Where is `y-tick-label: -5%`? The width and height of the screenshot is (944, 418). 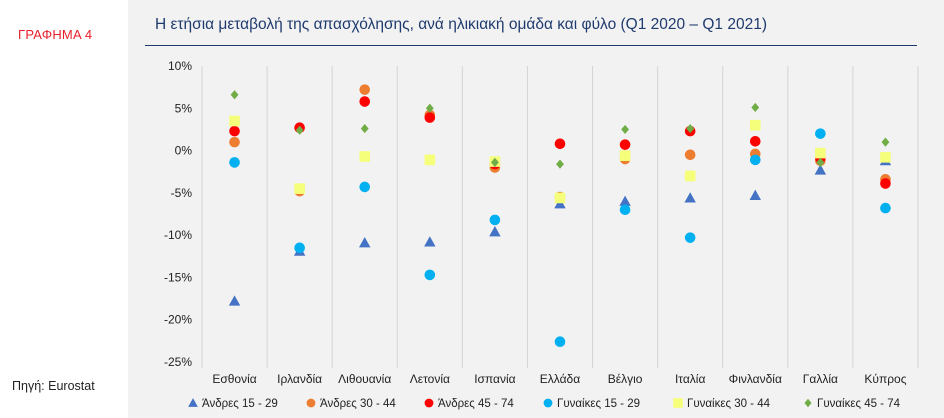 y-tick-label: -5% is located at coordinates (182, 193).